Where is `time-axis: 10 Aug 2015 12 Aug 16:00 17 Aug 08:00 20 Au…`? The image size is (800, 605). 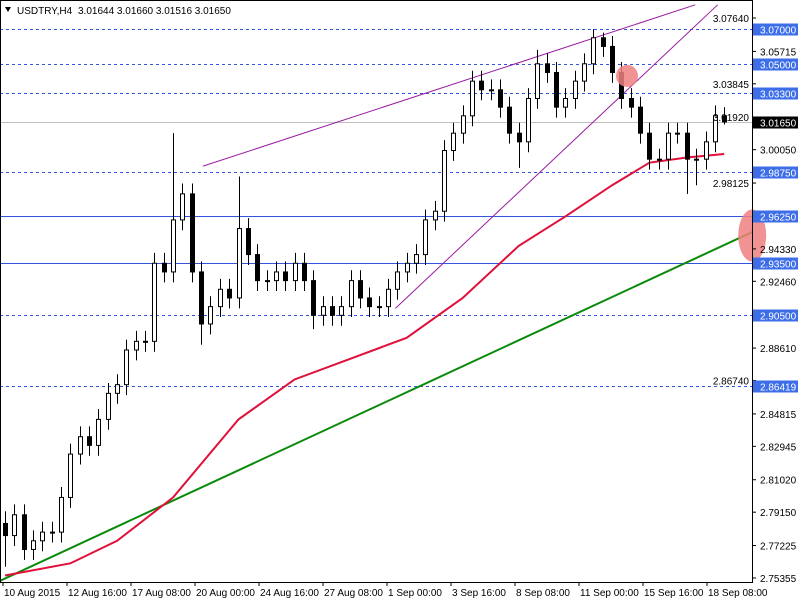 time-axis: 10 Aug 2015 12 Aug 16:00 17 Aug 08:00 20 Au… is located at coordinates (385, 590).